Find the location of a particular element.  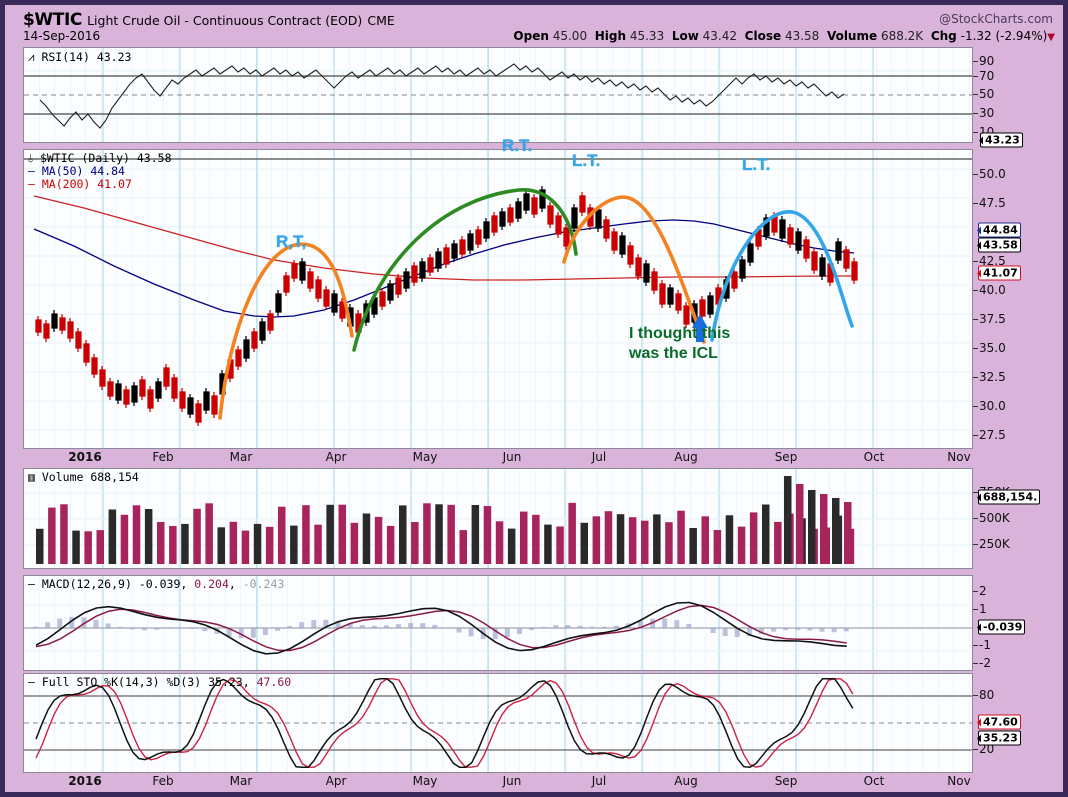

ma200-swatch-icon: — is located at coordinates (31, 184).